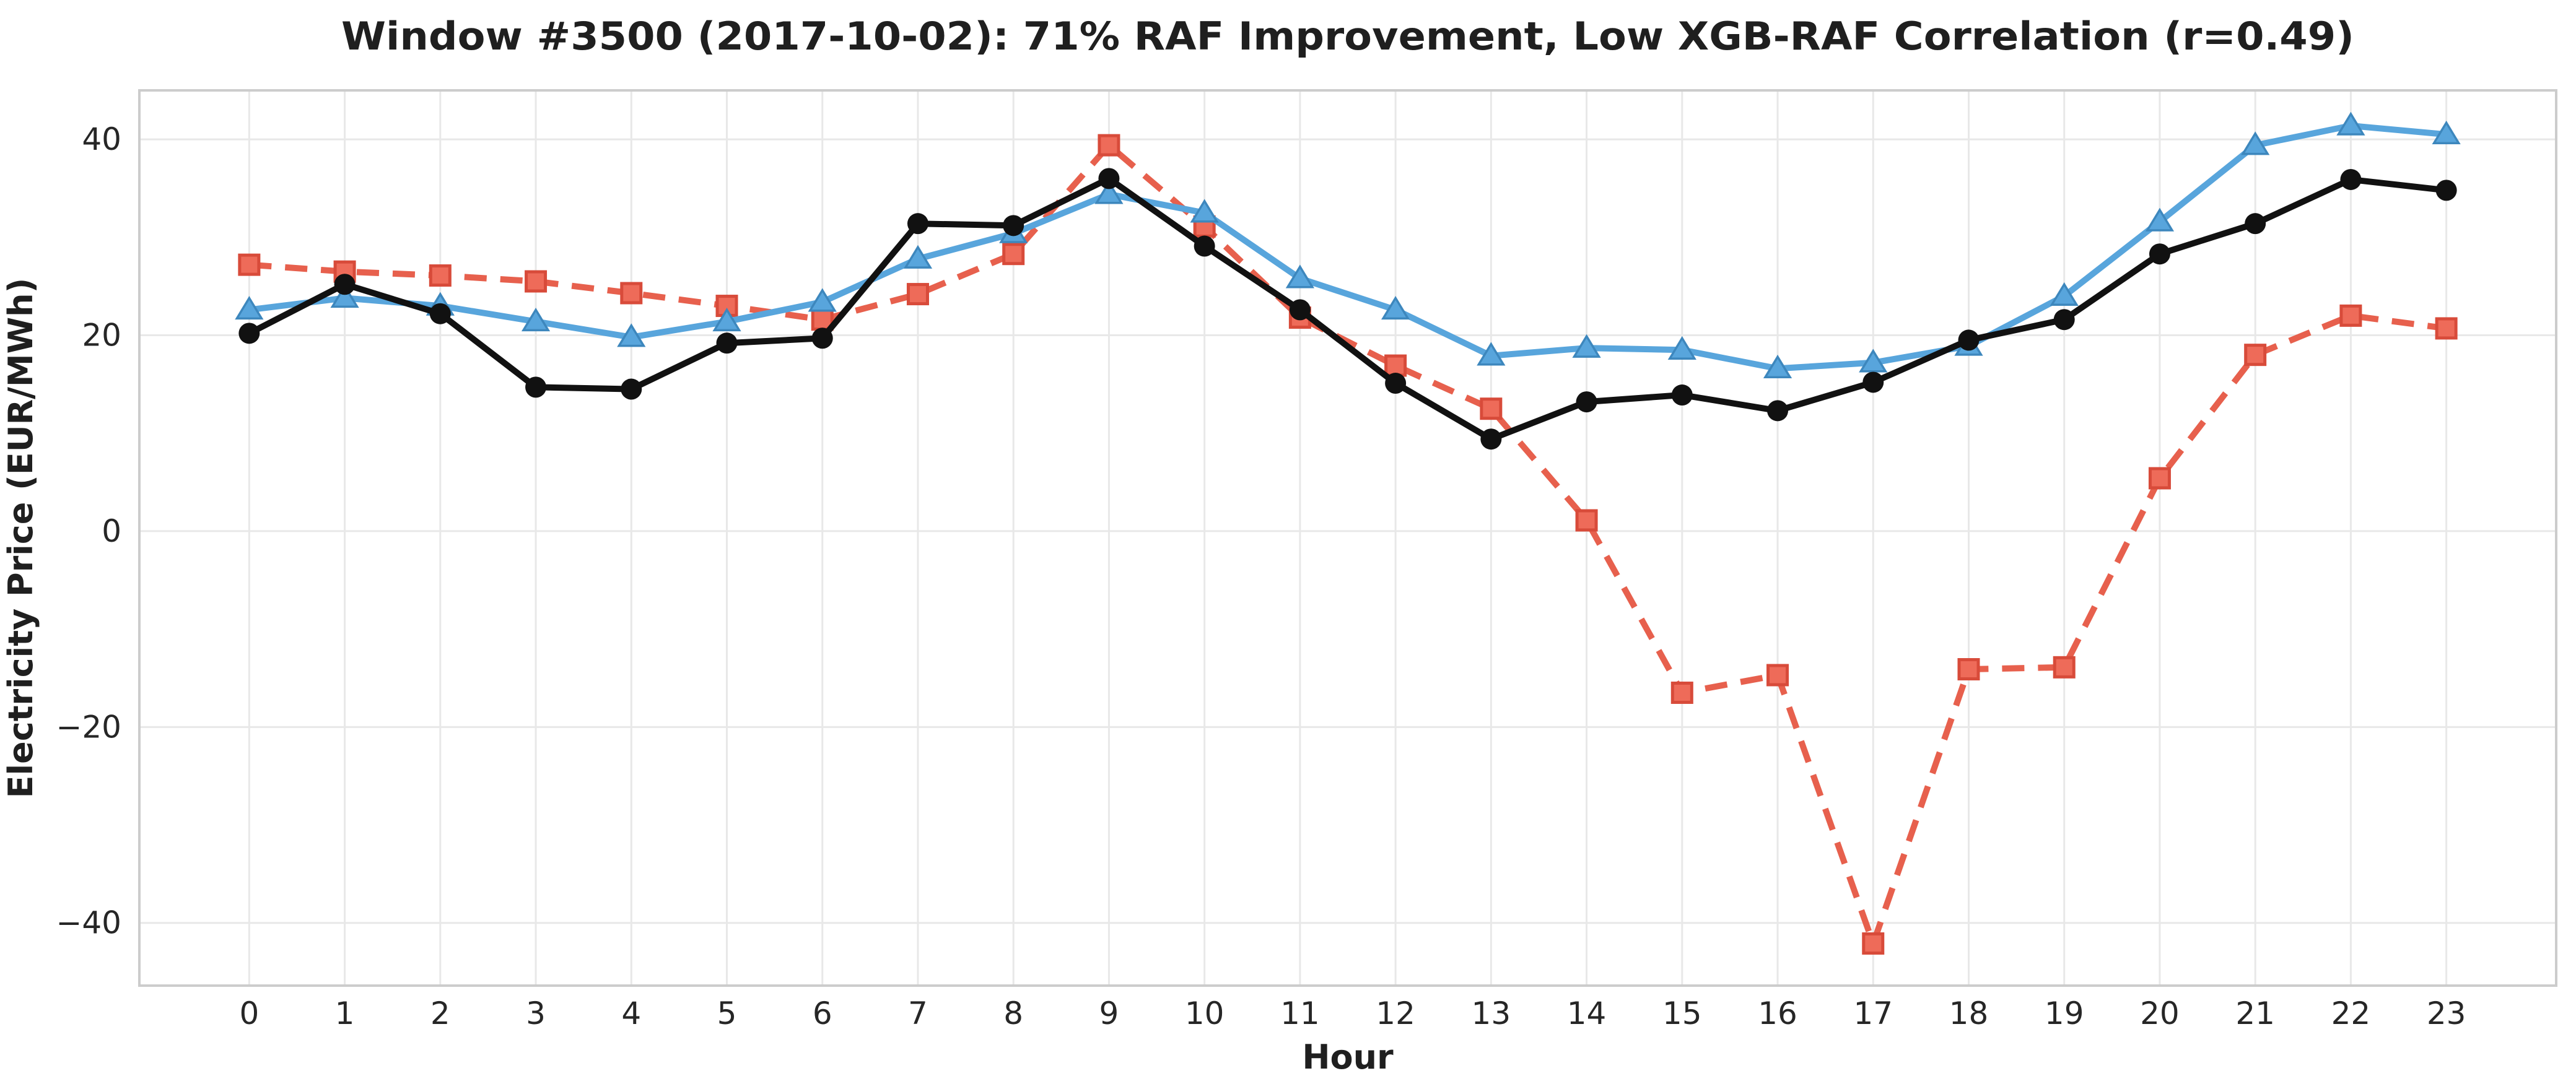 This screenshot has width=2576, height=1089. What do you see at coordinates (1587, 1013) in the screenshot?
I see `x-tick-label: 14` at bounding box center [1587, 1013].